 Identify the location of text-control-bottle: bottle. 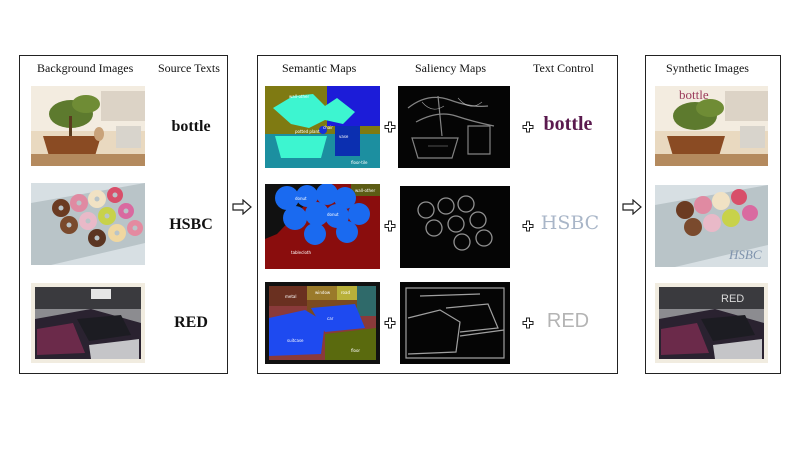
(568, 124).